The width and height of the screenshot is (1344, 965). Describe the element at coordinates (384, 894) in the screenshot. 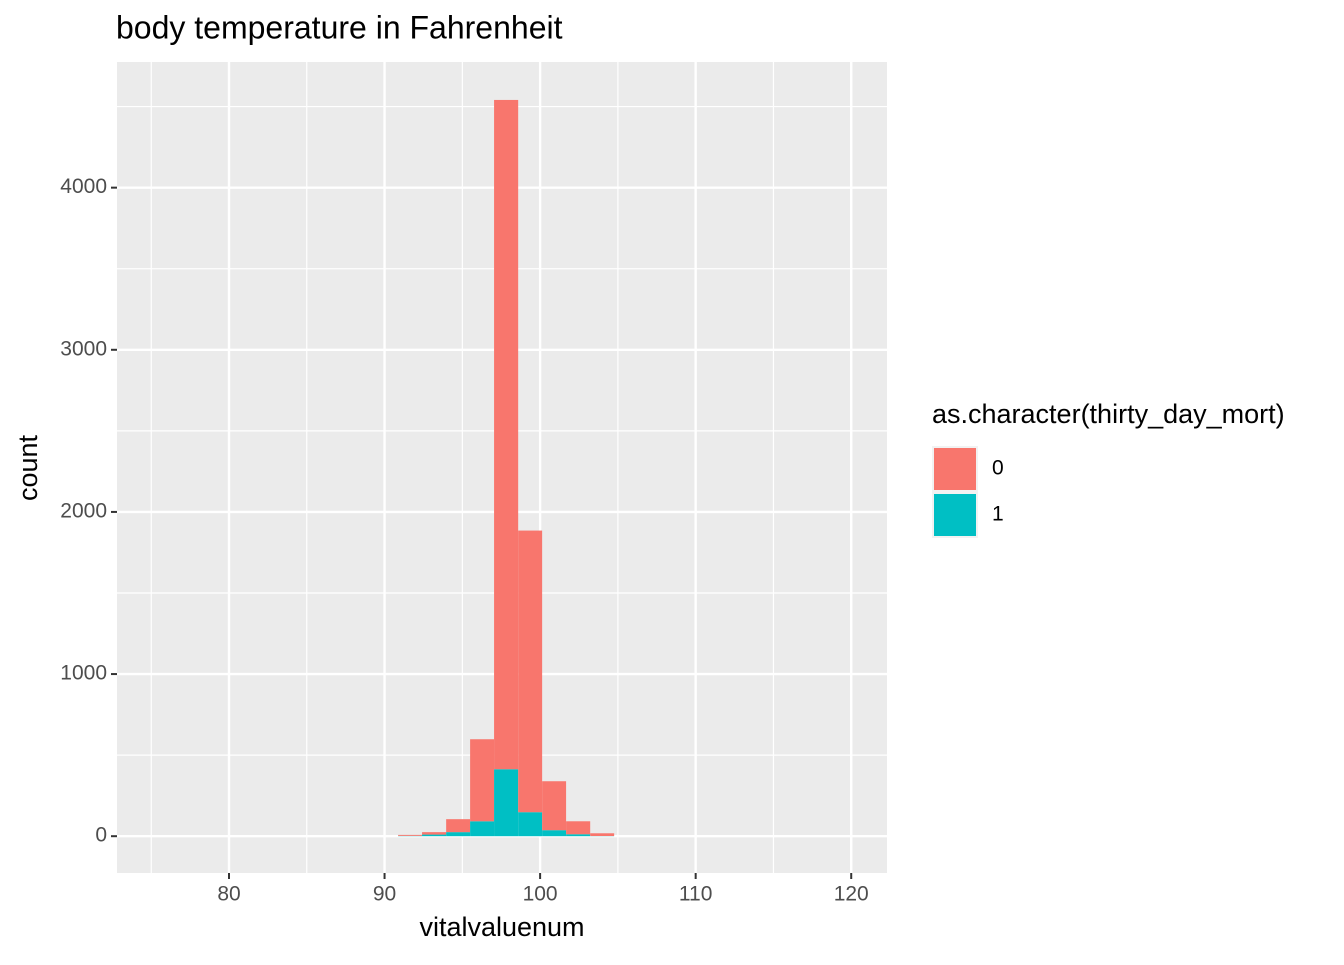

I see `x-tick-label: 90` at that location.